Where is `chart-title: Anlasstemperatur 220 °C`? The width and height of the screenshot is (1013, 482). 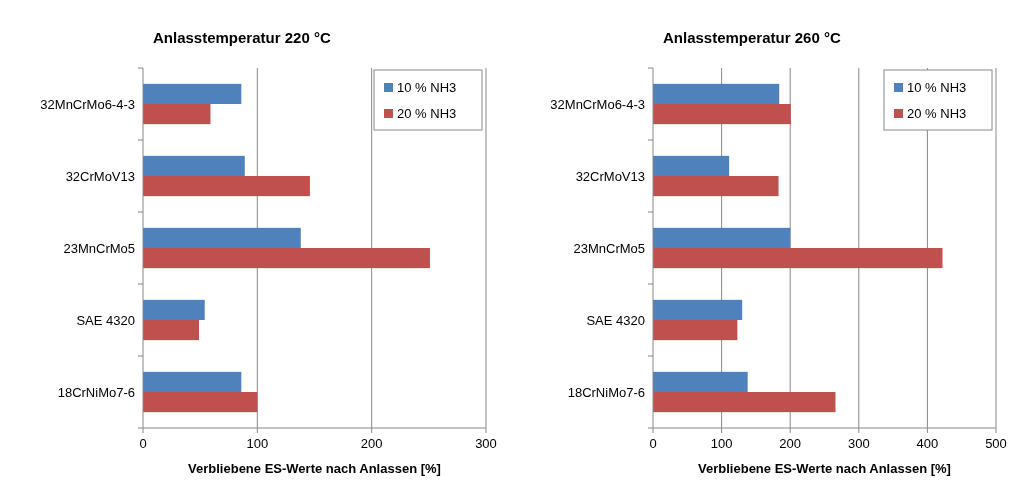
chart-title: Anlasstemperatur 220 °C is located at coordinates (242, 37).